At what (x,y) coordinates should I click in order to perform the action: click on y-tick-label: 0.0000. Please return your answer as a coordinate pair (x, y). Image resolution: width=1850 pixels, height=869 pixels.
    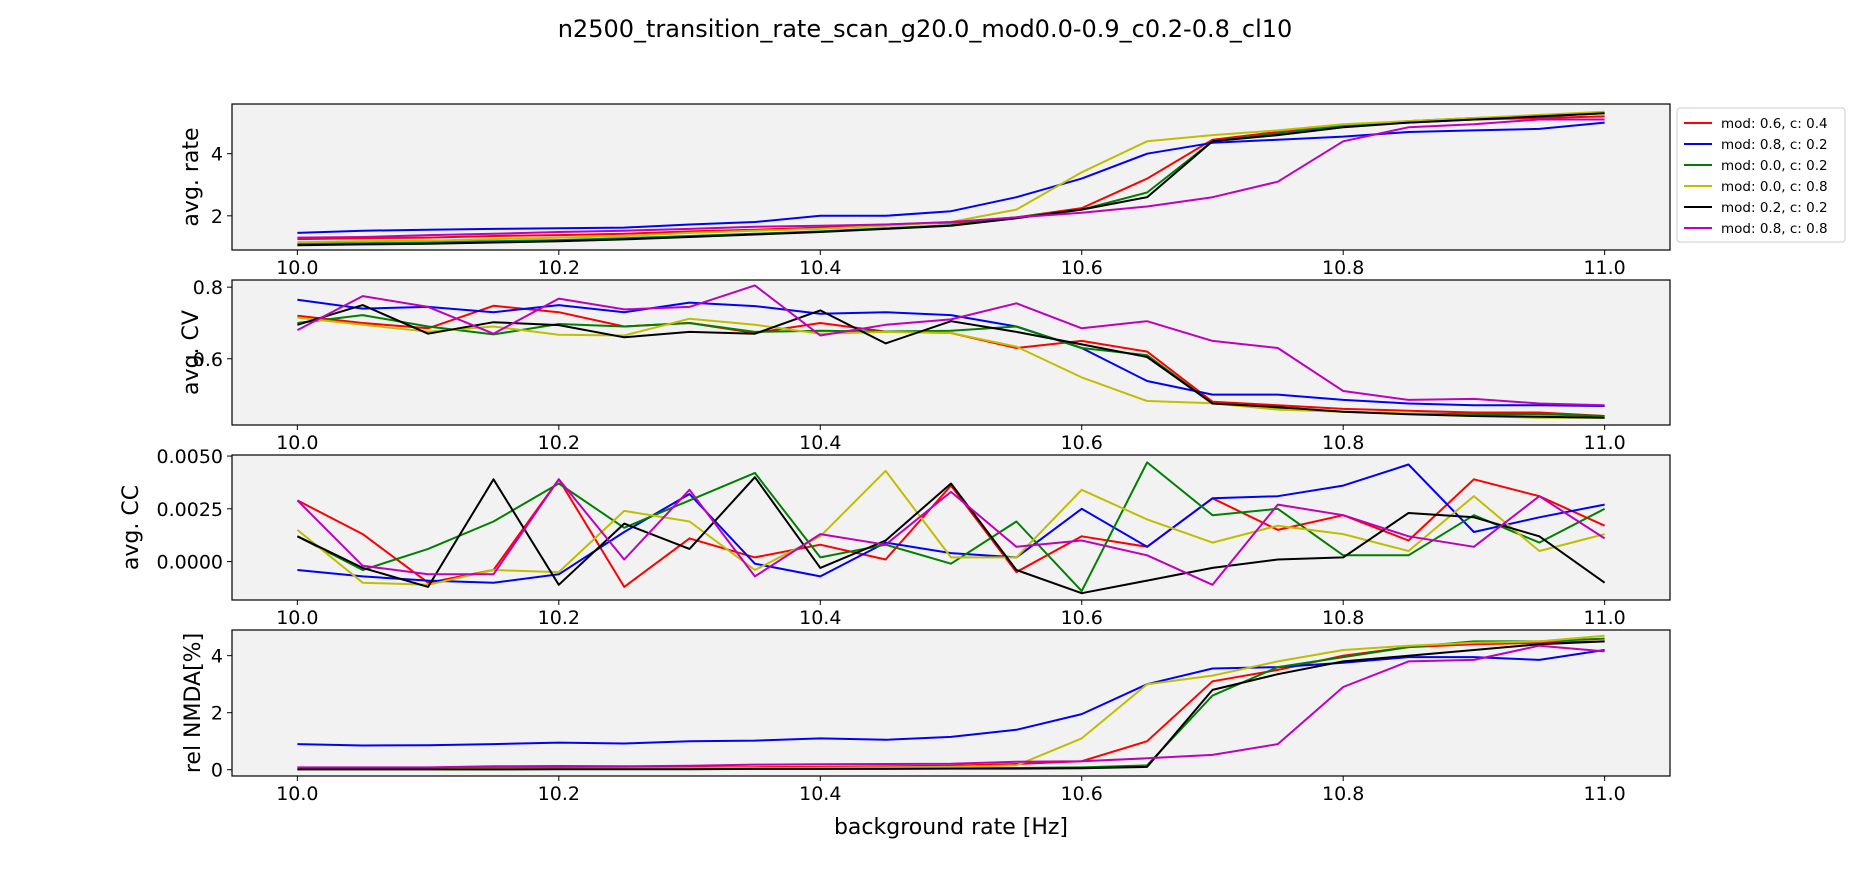
    Looking at the image, I should click on (190, 563).